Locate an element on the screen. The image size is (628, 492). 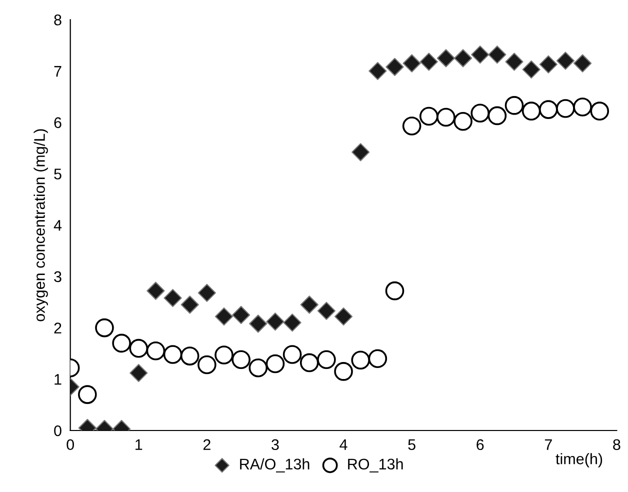
y-tick-label: 1 is located at coordinates (58, 379).